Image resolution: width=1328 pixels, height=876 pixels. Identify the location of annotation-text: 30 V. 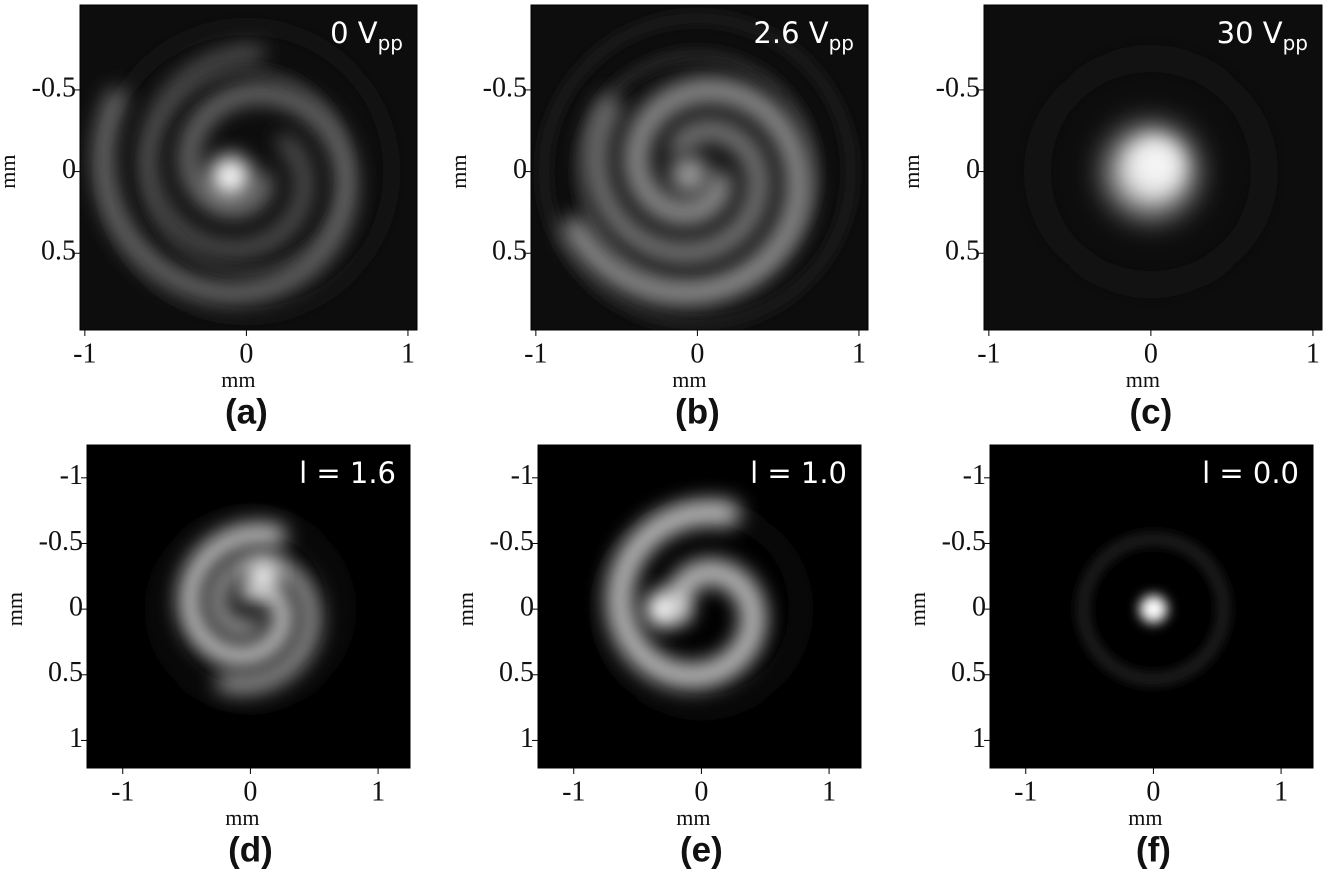
(1250, 33).